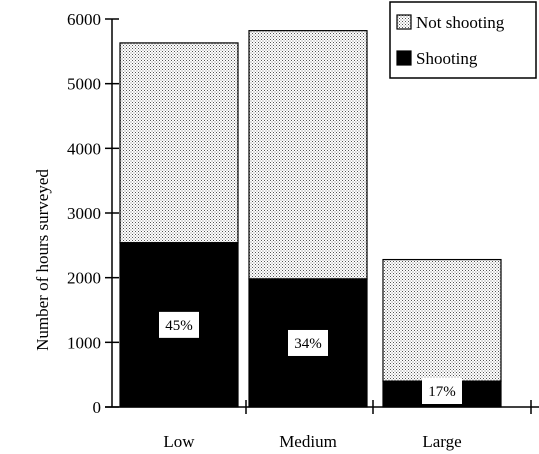  What do you see at coordinates (42, 260) in the screenshot?
I see `y-axis-title: Number of hours surveyed` at bounding box center [42, 260].